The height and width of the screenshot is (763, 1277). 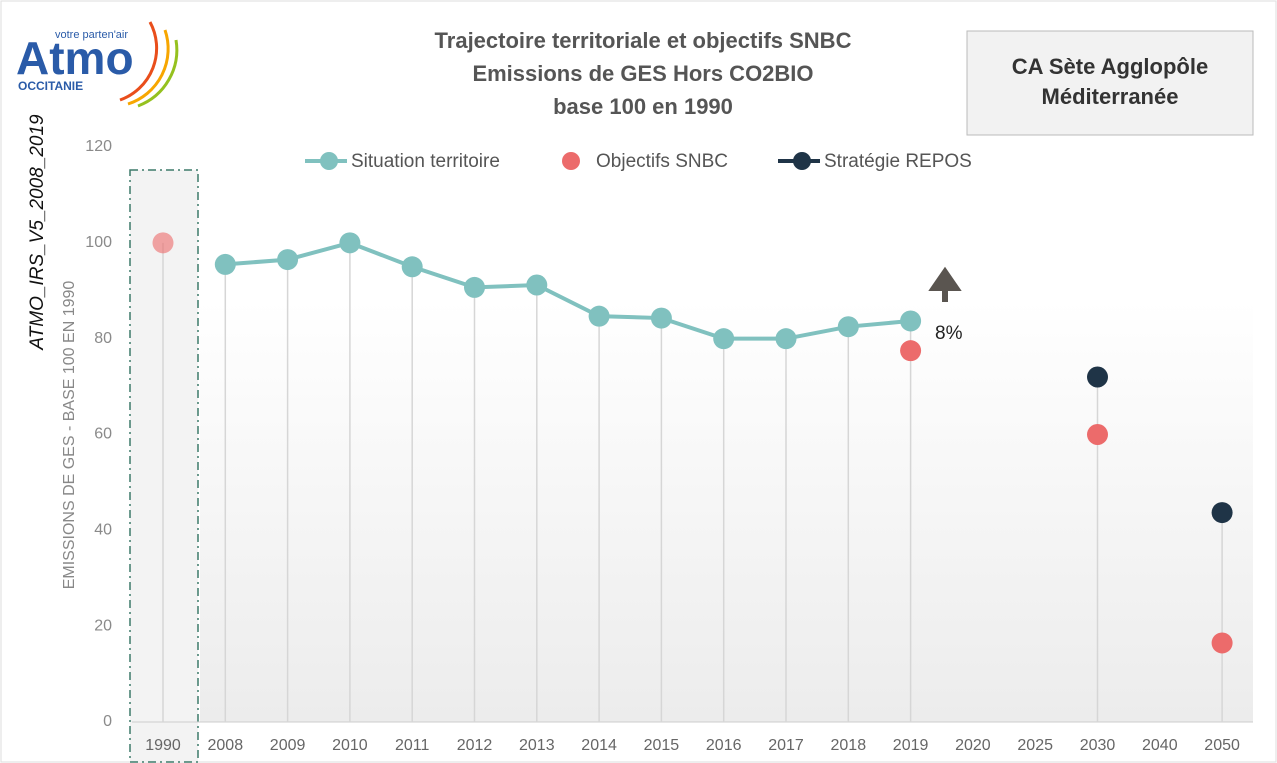 I want to click on legend-label: Objectifs SNBC, so click(x=662, y=161).